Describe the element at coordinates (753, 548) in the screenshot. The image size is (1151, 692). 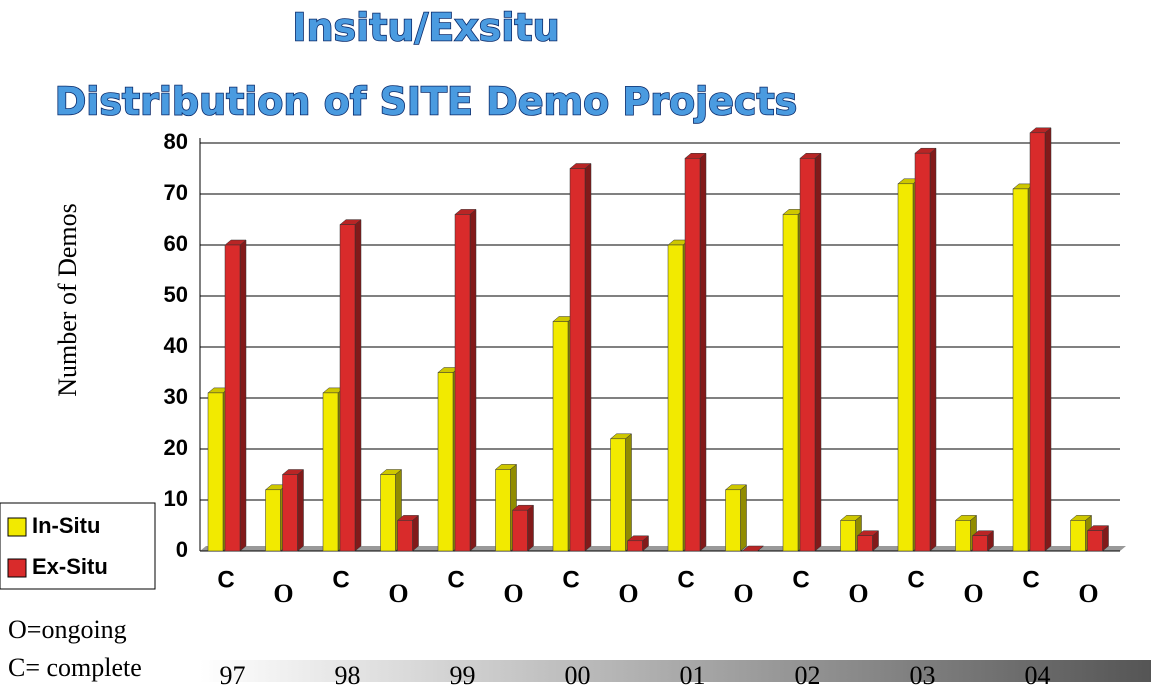
I see `bar-top` at that location.